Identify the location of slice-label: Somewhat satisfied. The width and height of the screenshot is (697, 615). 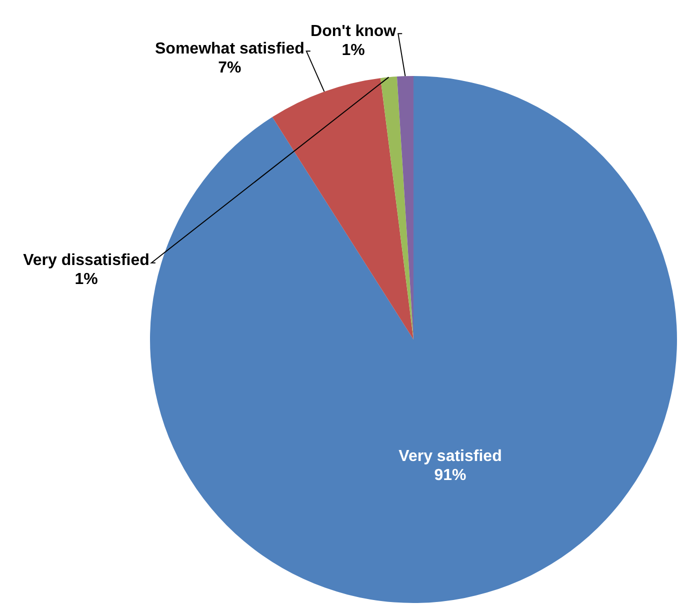
(229, 49).